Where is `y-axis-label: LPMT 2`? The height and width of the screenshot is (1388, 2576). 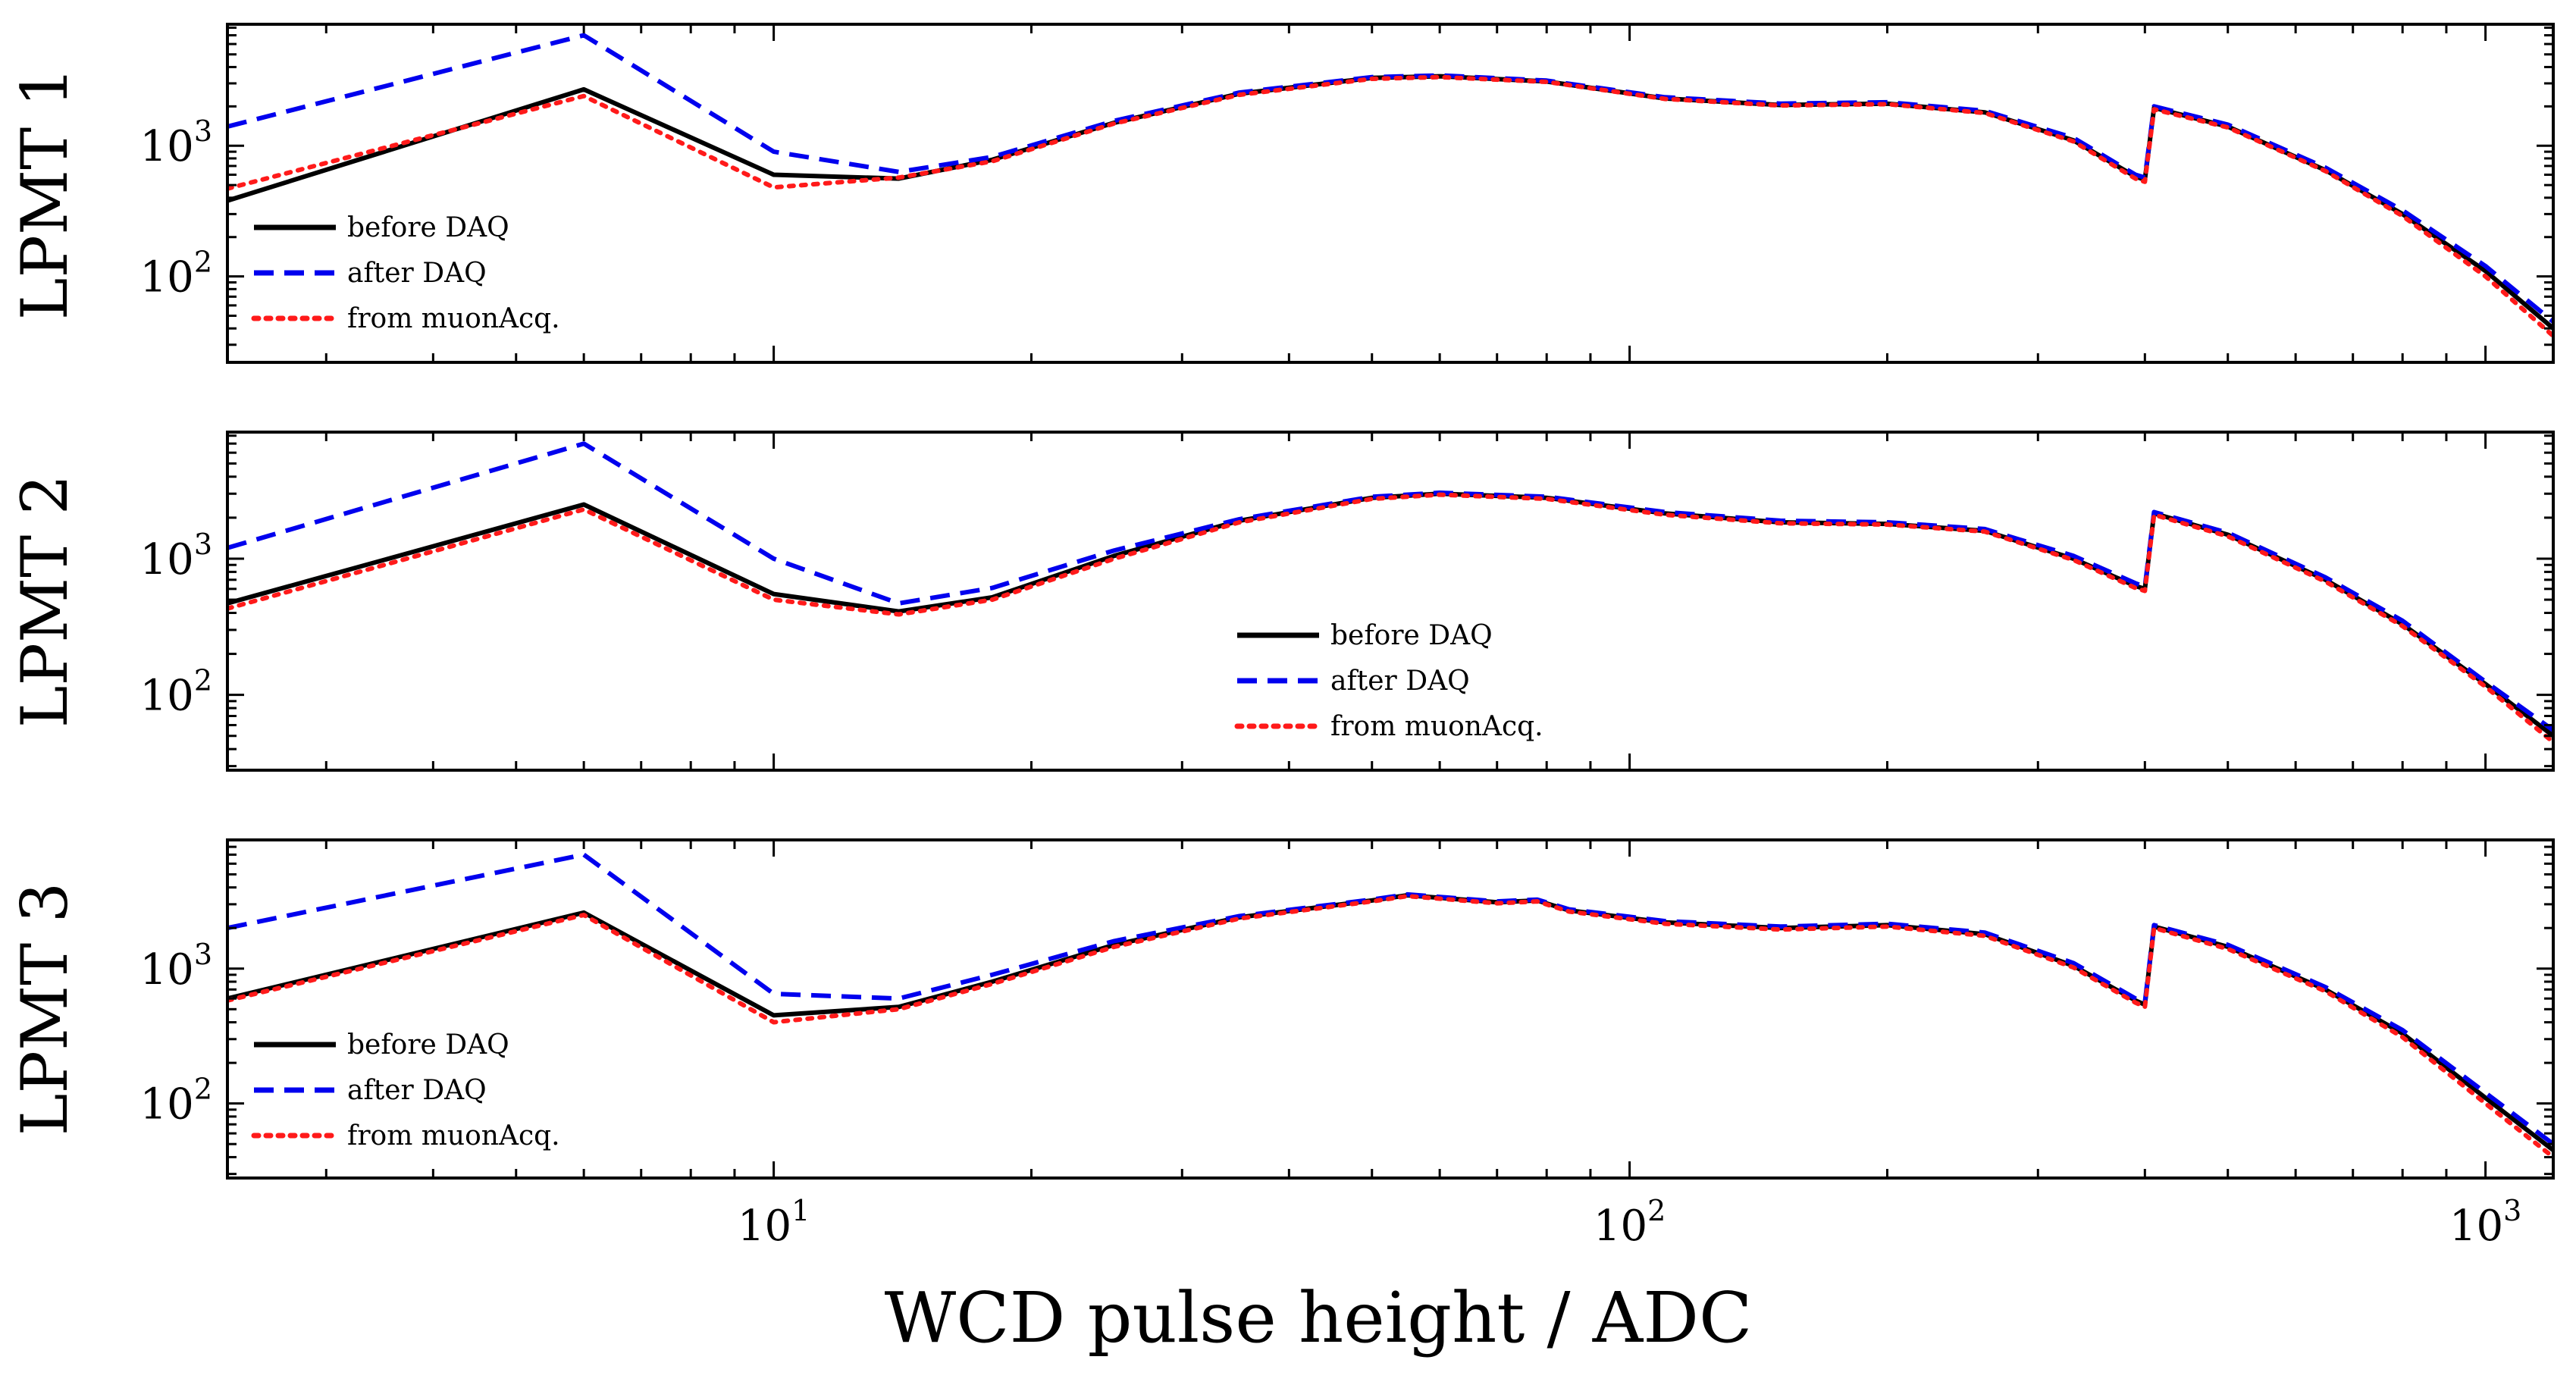 y-axis-label: LPMT 2 is located at coordinates (45, 601).